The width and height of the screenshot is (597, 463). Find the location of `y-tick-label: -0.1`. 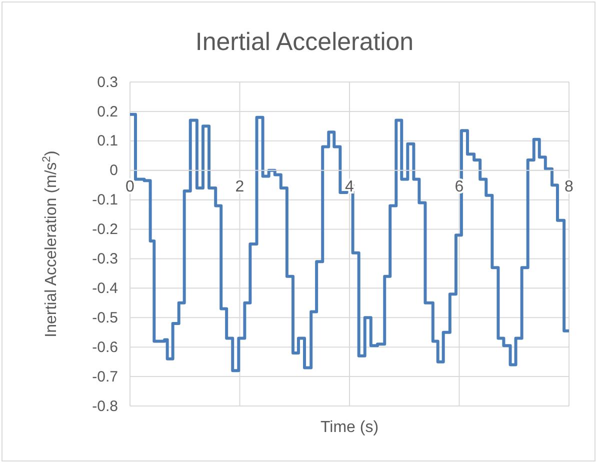

y-tick-label: -0.1 is located at coordinates (105, 200).